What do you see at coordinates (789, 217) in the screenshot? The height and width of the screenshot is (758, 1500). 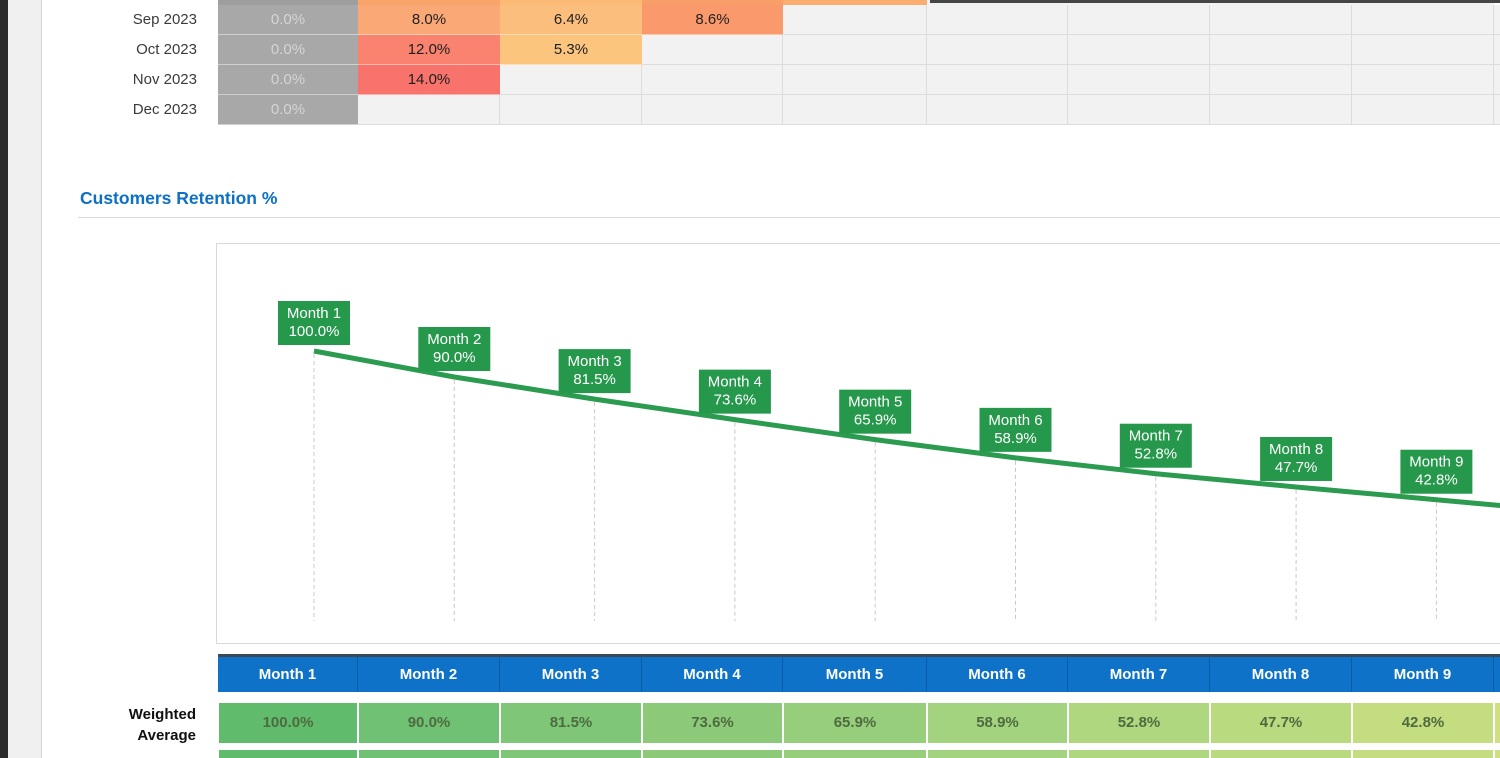 I see `title-underline` at bounding box center [789, 217].